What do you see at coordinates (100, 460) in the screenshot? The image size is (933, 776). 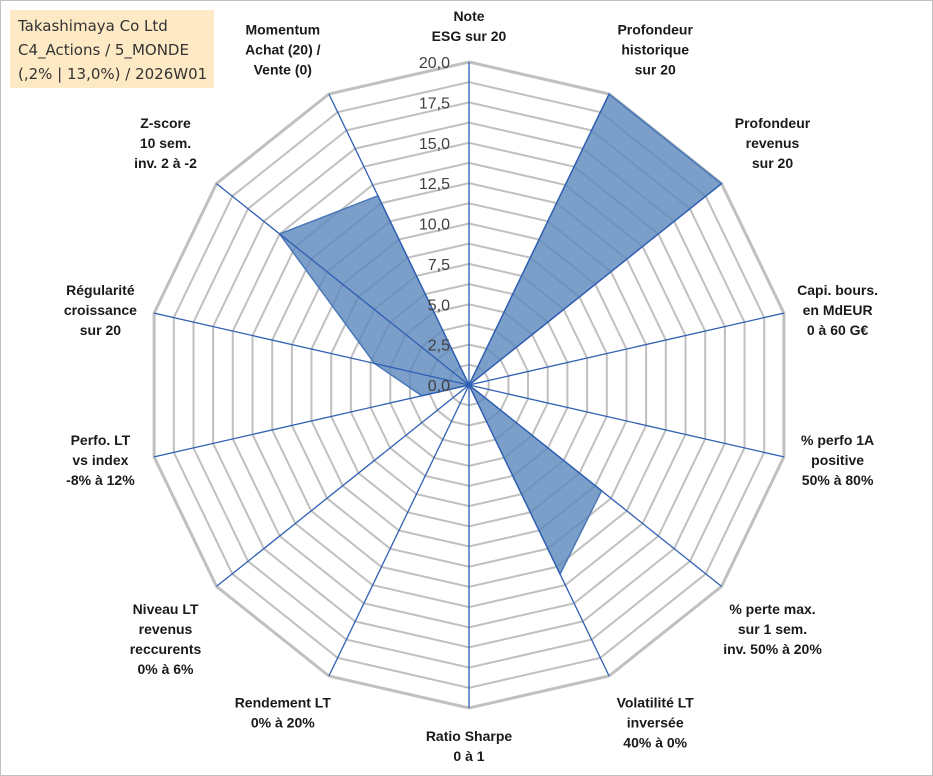 I see `axis-label-11: vs index` at bounding box center [100, 460].